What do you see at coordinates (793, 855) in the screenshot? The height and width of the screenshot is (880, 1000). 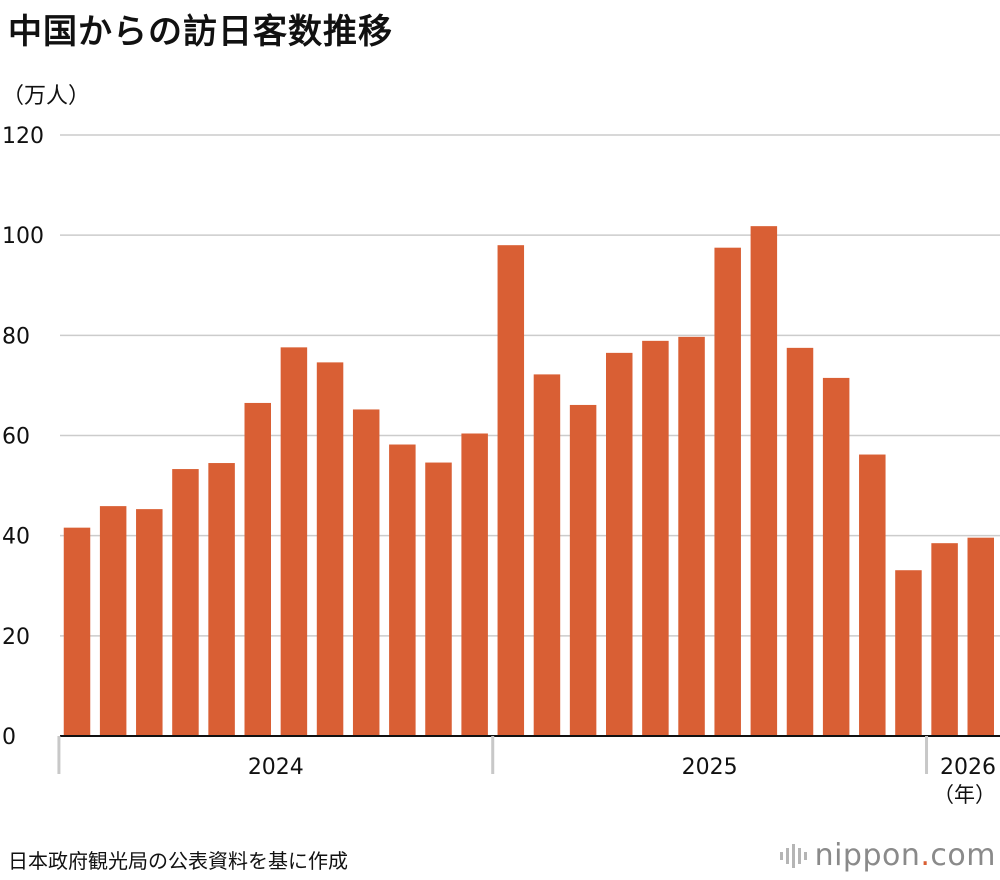 I see `sound-wave-icon` at bounding box center [793, 855].